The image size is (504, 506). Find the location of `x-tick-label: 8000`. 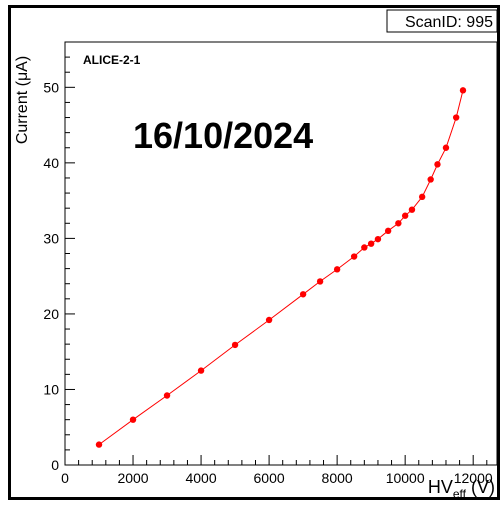

x-tick-label: 8000 is located at coordinates (337, 478).